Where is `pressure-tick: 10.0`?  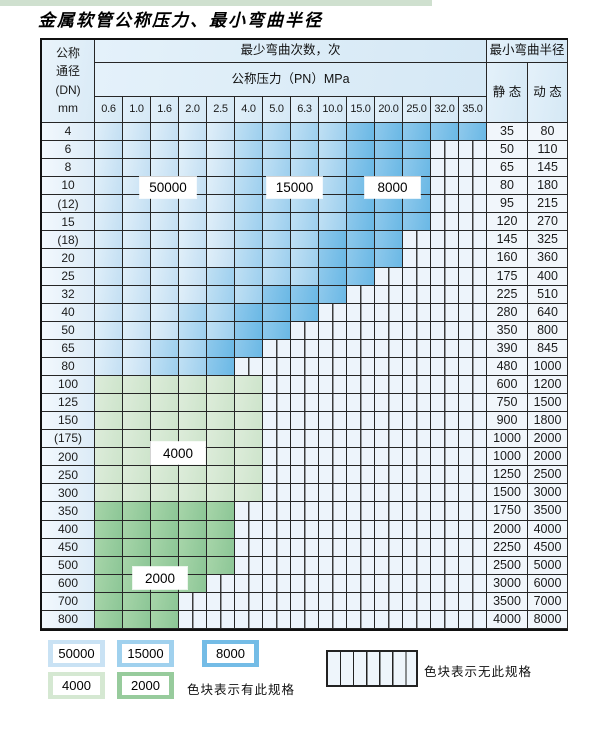
pressure-tick: 10.0 is located at coordinates (333, 110).